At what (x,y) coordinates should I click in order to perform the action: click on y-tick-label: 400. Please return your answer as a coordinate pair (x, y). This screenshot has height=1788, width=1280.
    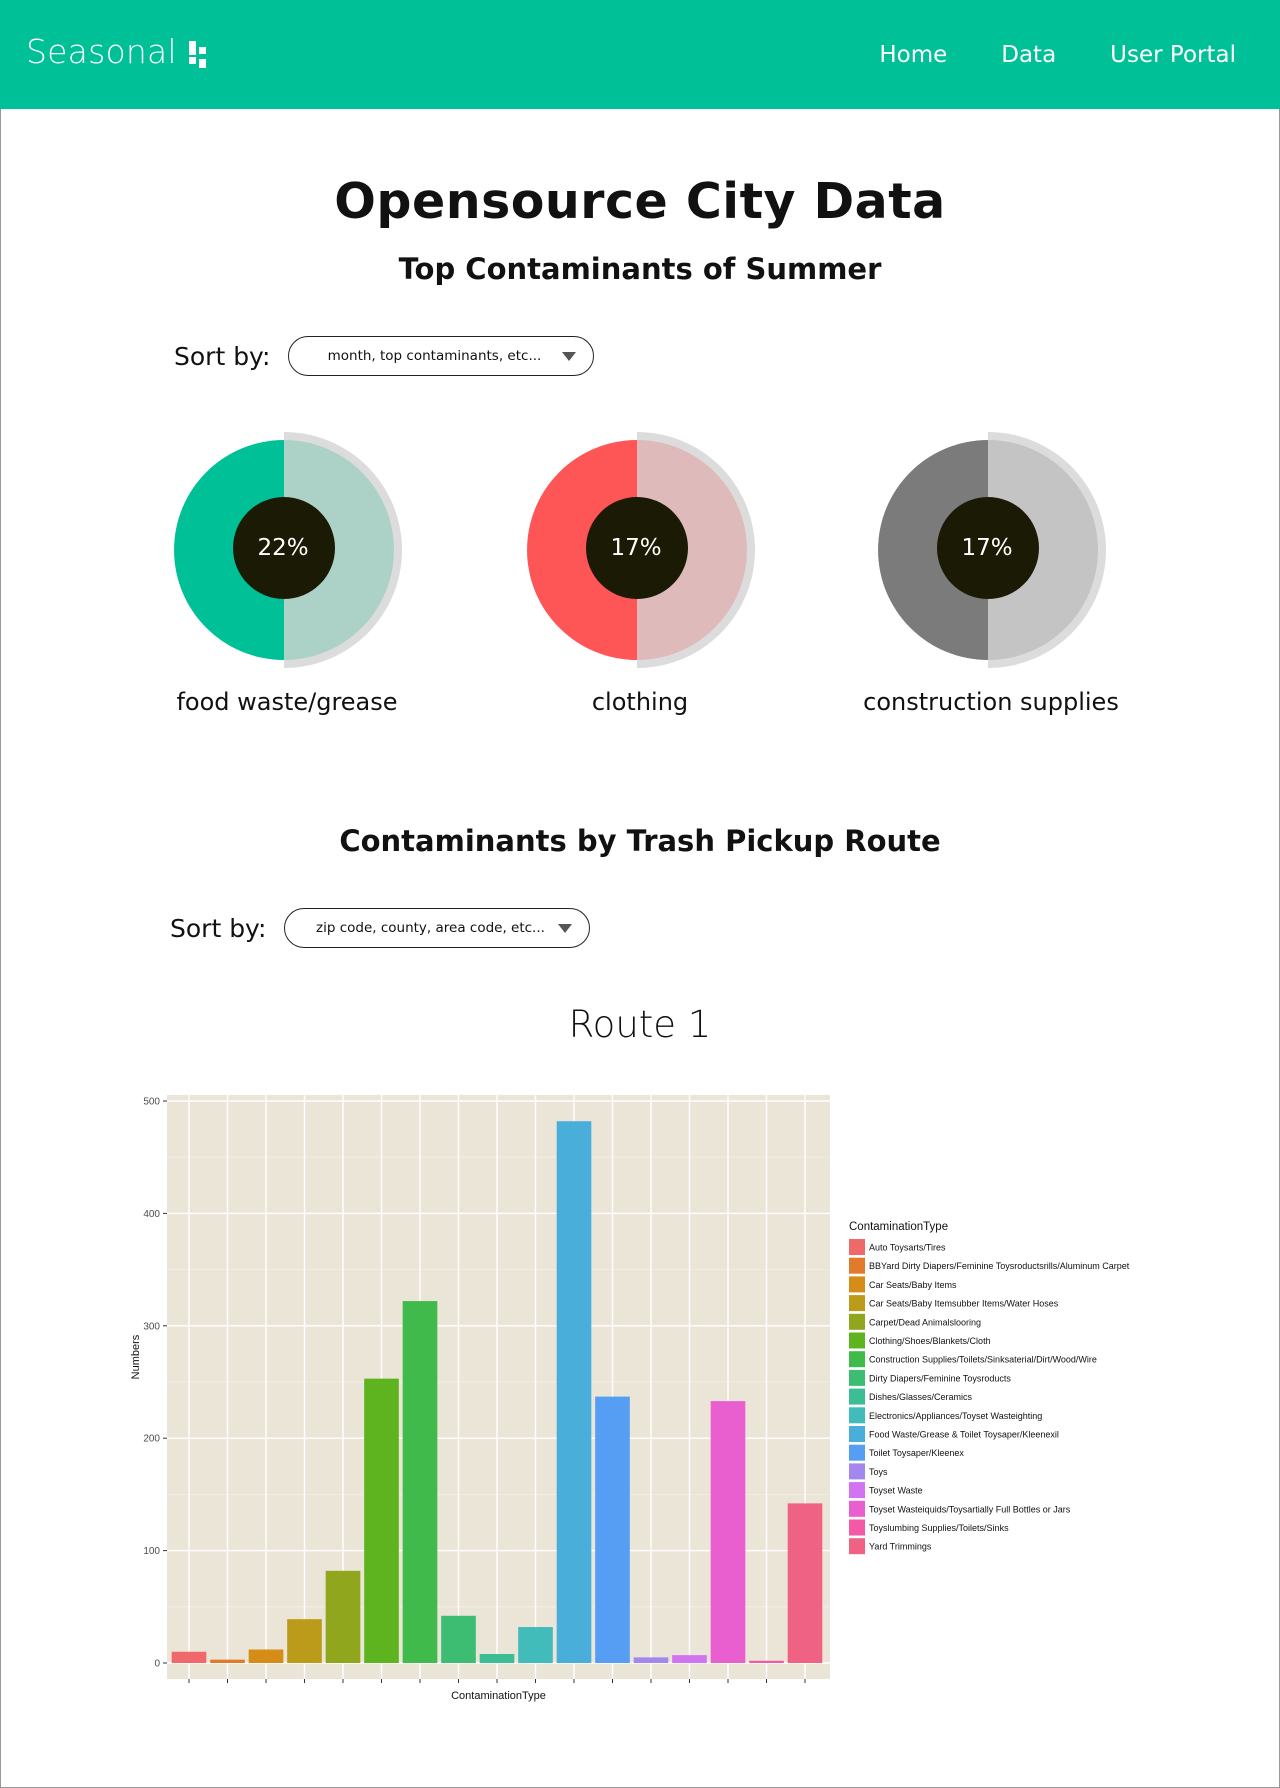
    Looking at the image, I should click on (151, 1214).